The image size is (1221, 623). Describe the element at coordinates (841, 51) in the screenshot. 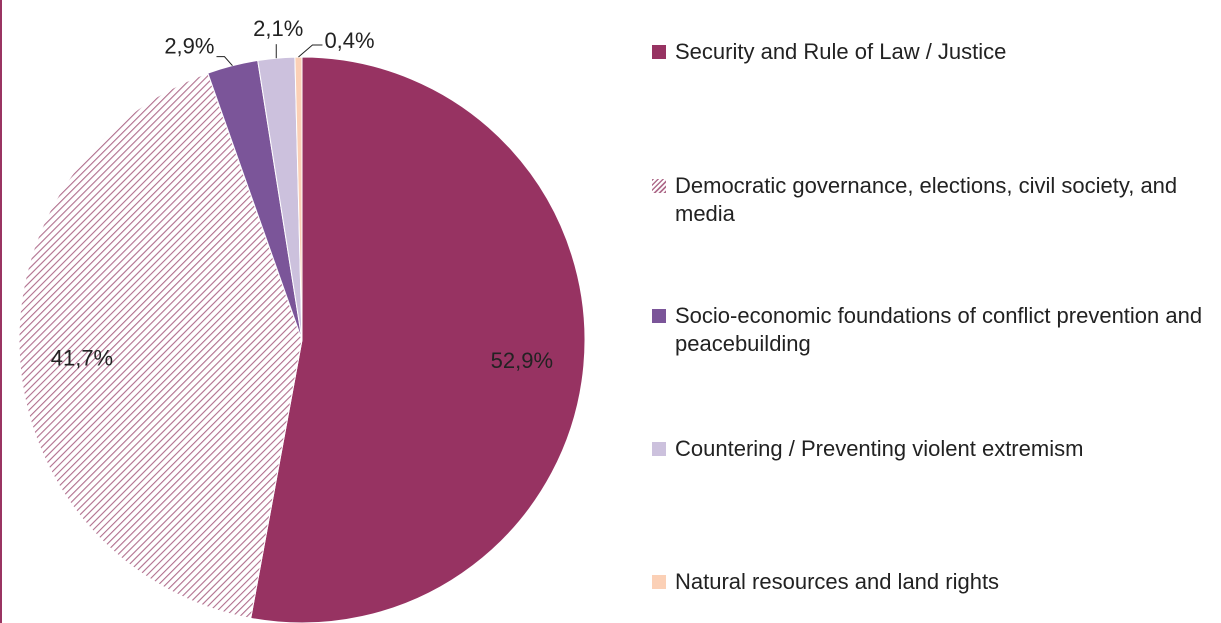

I see `legend-label-security: Security and Rule of Law / Justice` at that location.